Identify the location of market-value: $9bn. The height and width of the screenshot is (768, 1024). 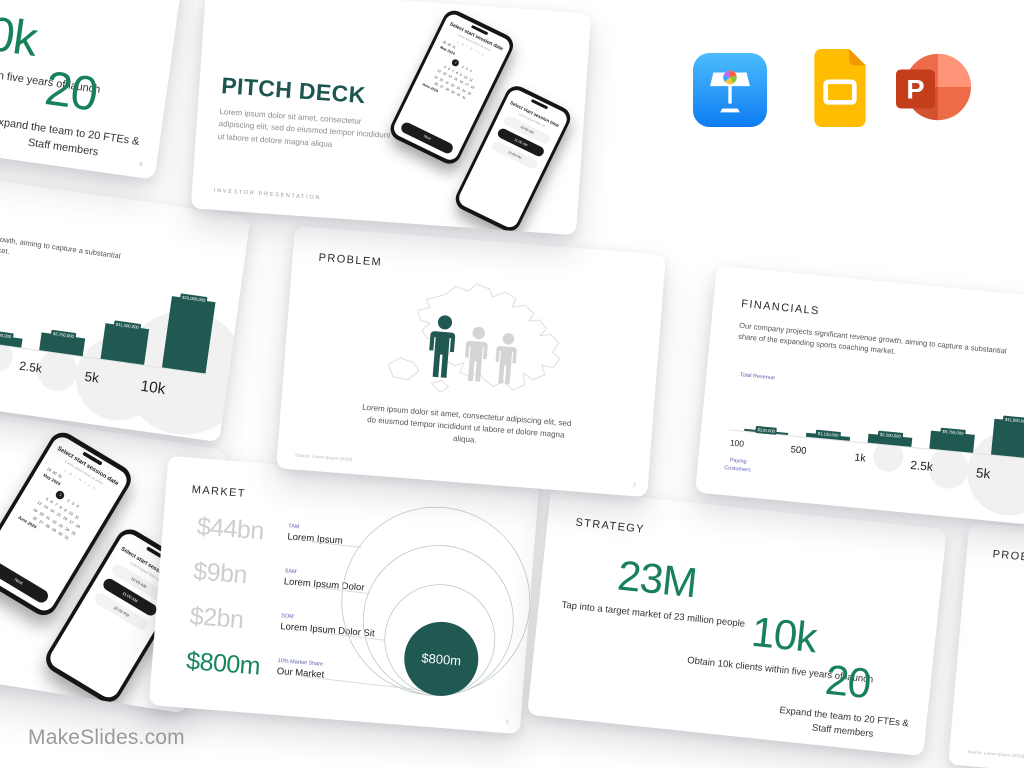
(220, 573).